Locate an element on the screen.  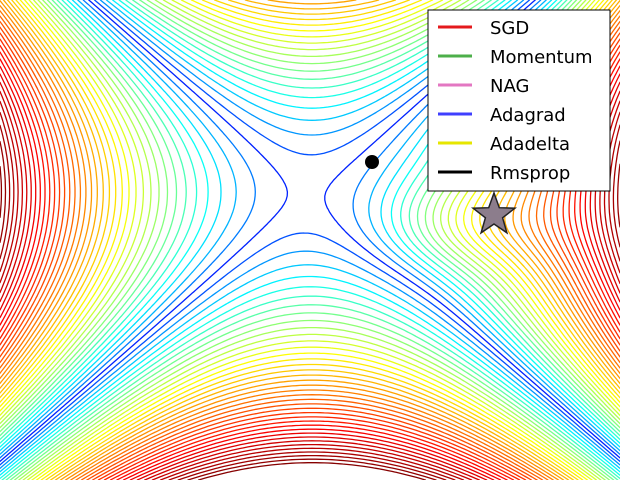
legend-label-0: SGD is located at coordinates (509, 28).